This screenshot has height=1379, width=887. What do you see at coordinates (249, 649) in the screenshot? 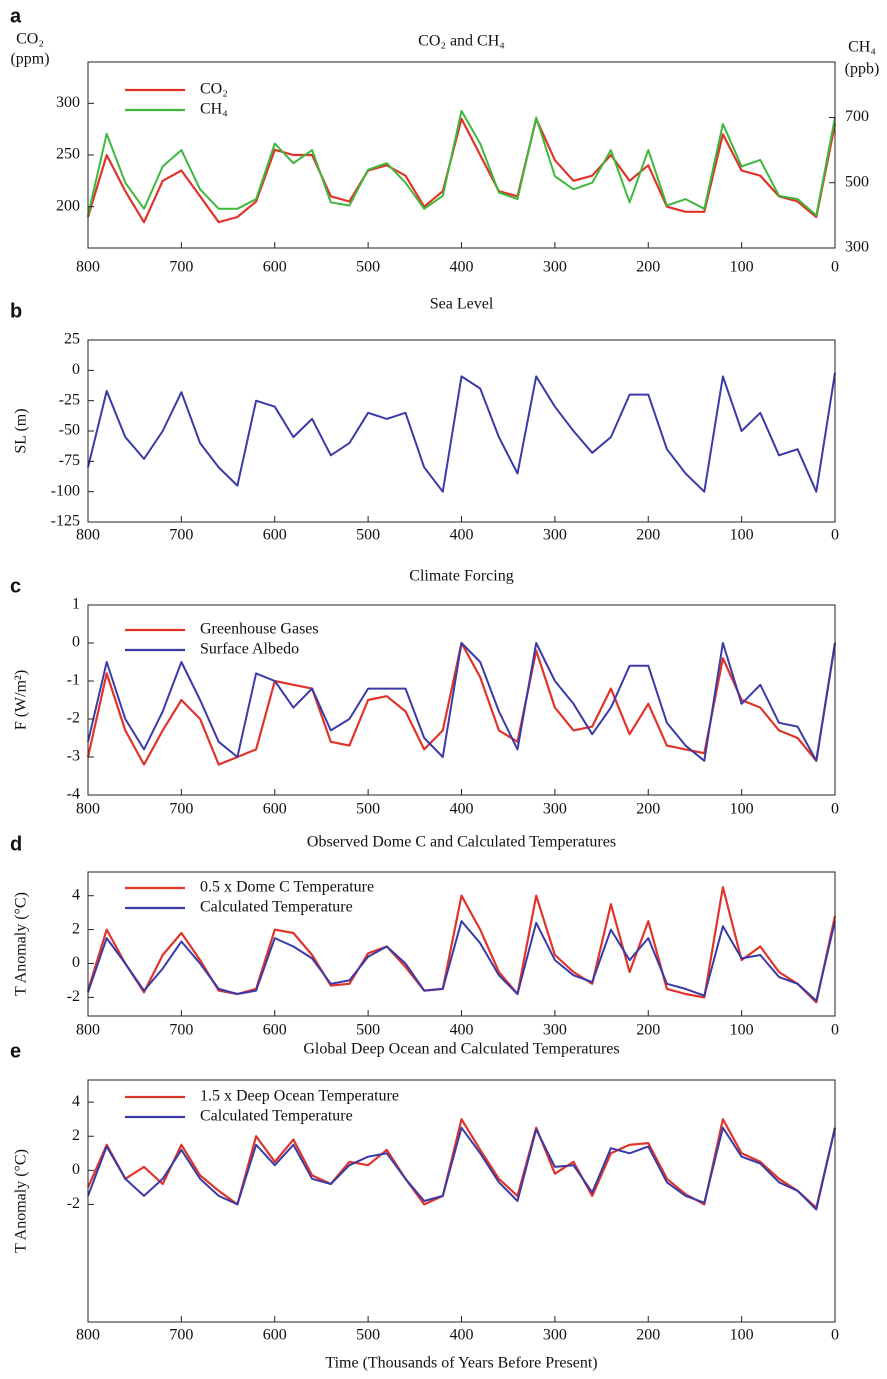
I see `legend-label: Surface Albedo` at bounding box center [249, 649].